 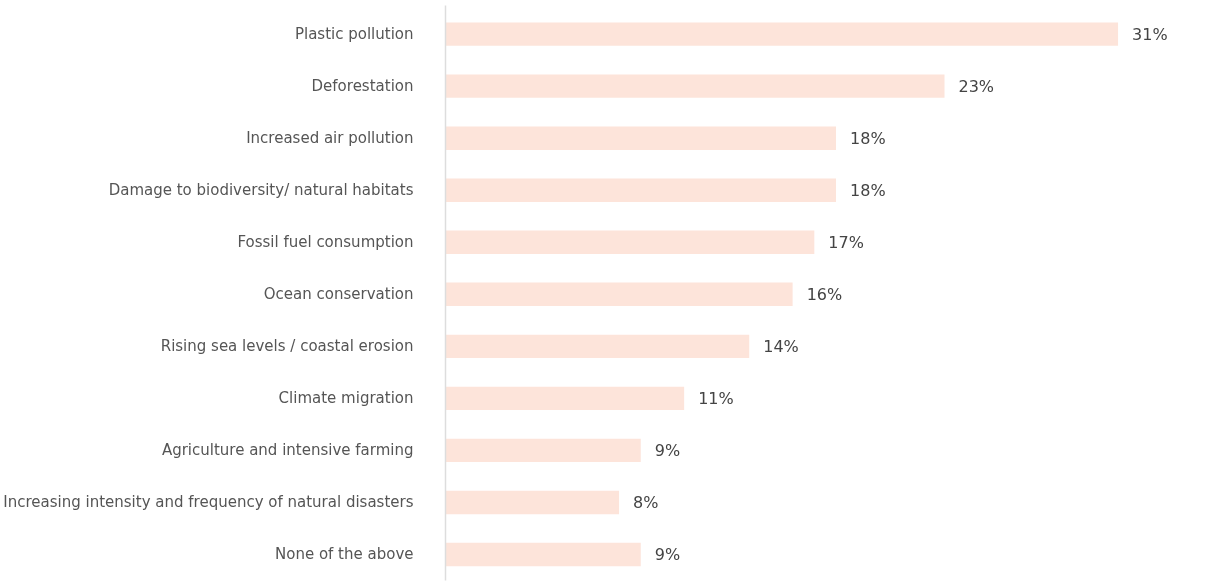 I want to click on y-tick-label: Plastic pollution, so click(x=354, y=34).